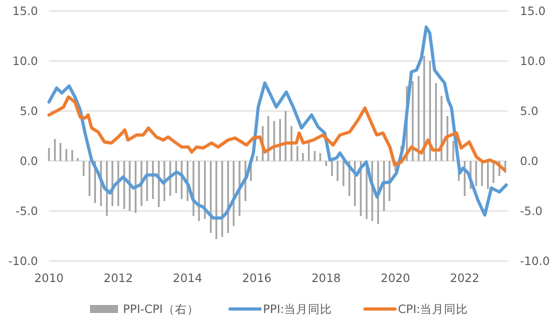  What do you see at coordinates (118, 278) in the screenshot?
I see `x-tick-label: 2012` at bounding box center [118, 278].